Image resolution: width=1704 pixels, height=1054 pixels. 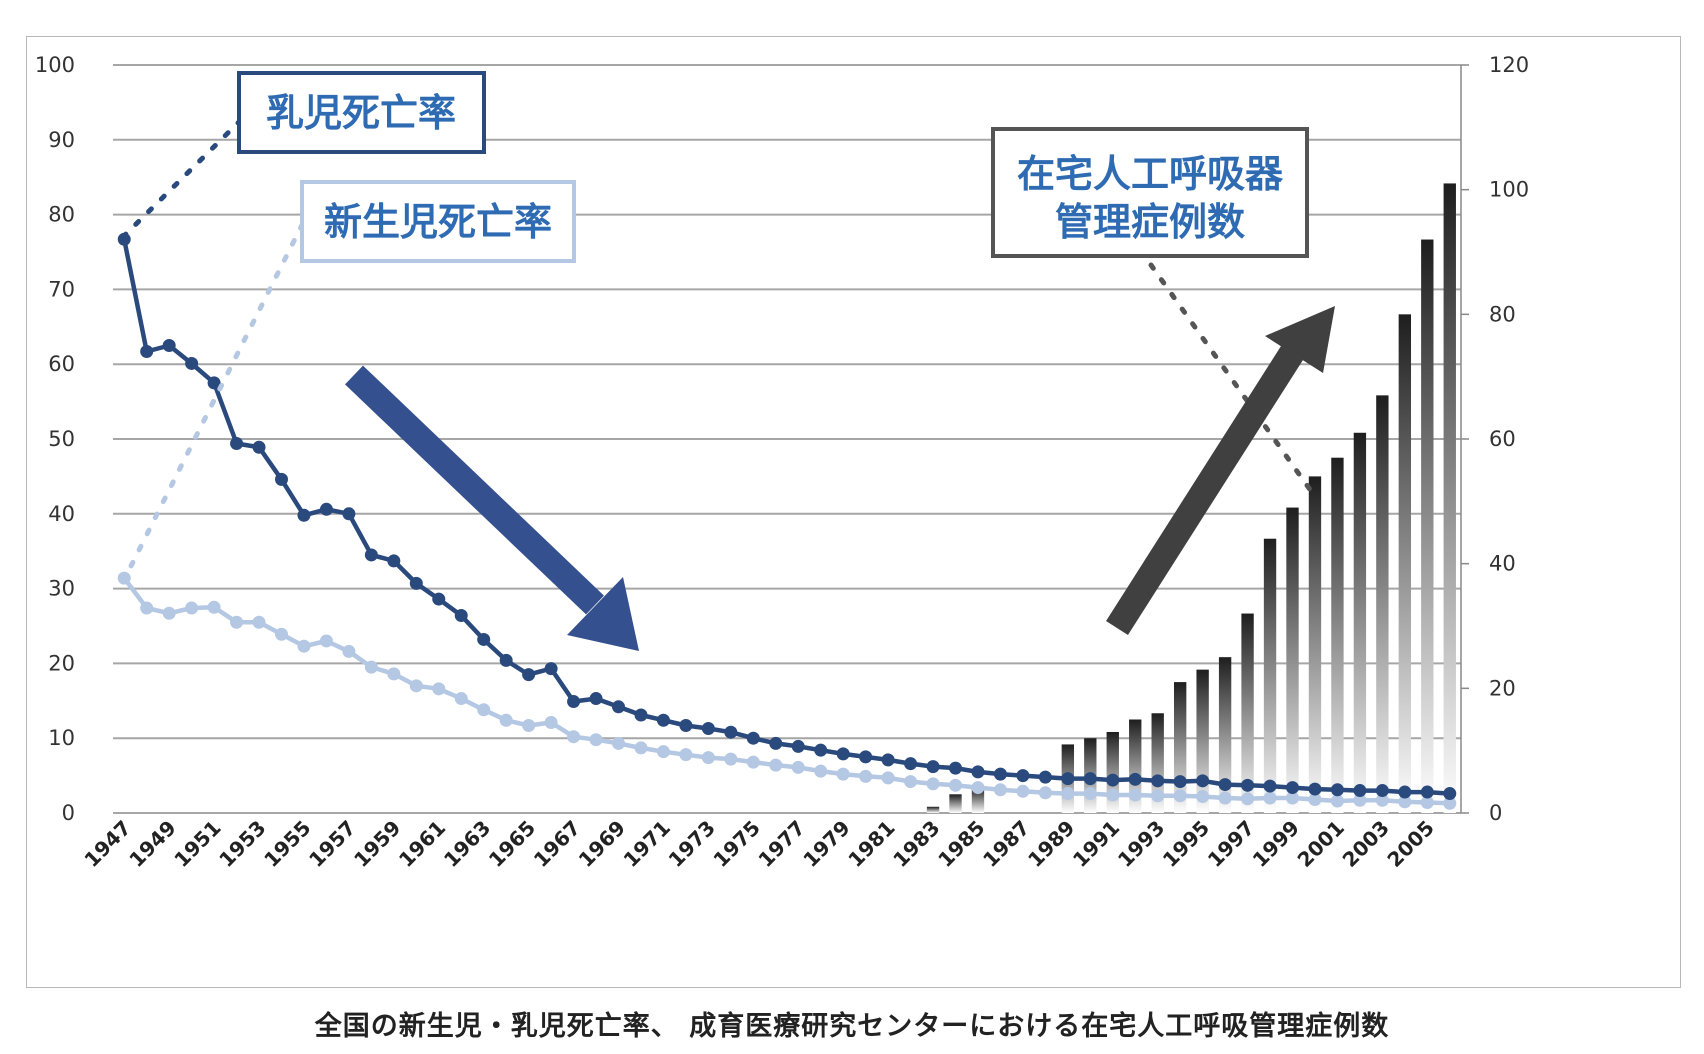 What do you see at coordinates (557, 844) in the screenshot?
I see `x-tick-label: 1967` at bounding box center [557, 844].